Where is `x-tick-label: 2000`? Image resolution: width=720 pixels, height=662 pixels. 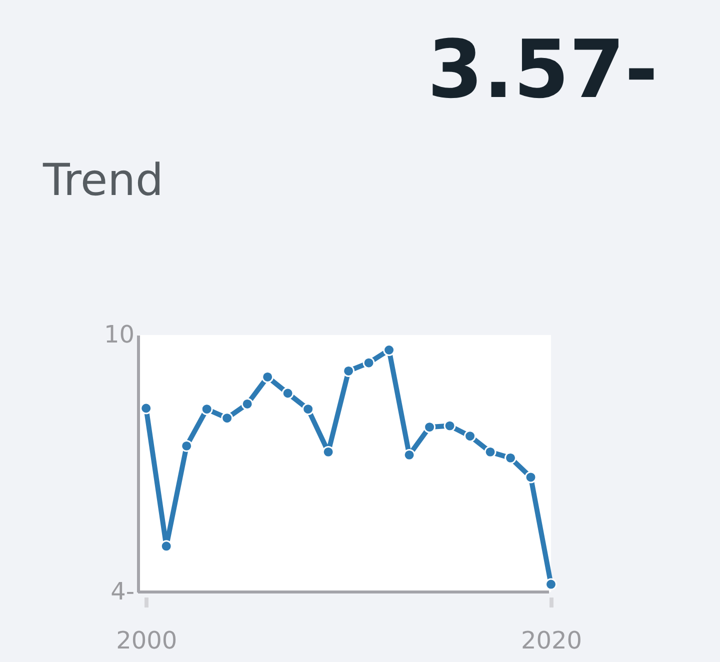 x-tick-label: 2000 is located at coordinates (147, 640).